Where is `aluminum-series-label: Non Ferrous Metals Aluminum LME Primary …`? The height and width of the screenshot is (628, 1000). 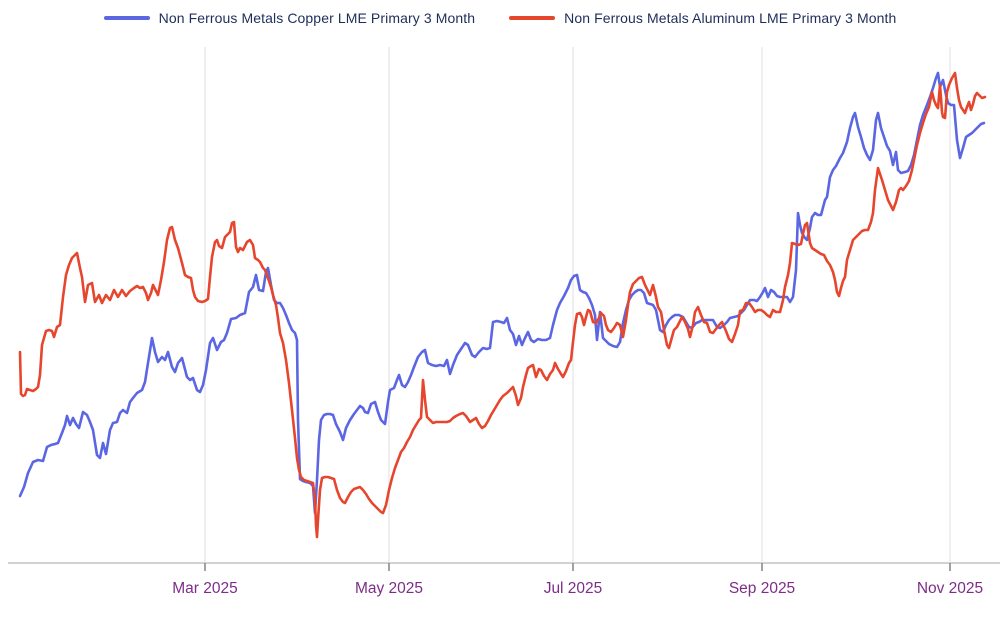
aluminum-series-label: Non Ferrous Metals Aluminum LME Primary … is located at coordinates (730, 18).